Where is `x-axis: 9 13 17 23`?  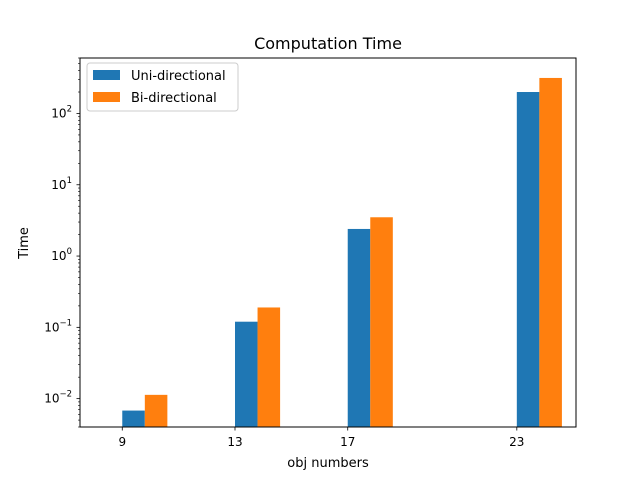
x-axis: 9 13 17 23 is located at coordinates (321, 438).